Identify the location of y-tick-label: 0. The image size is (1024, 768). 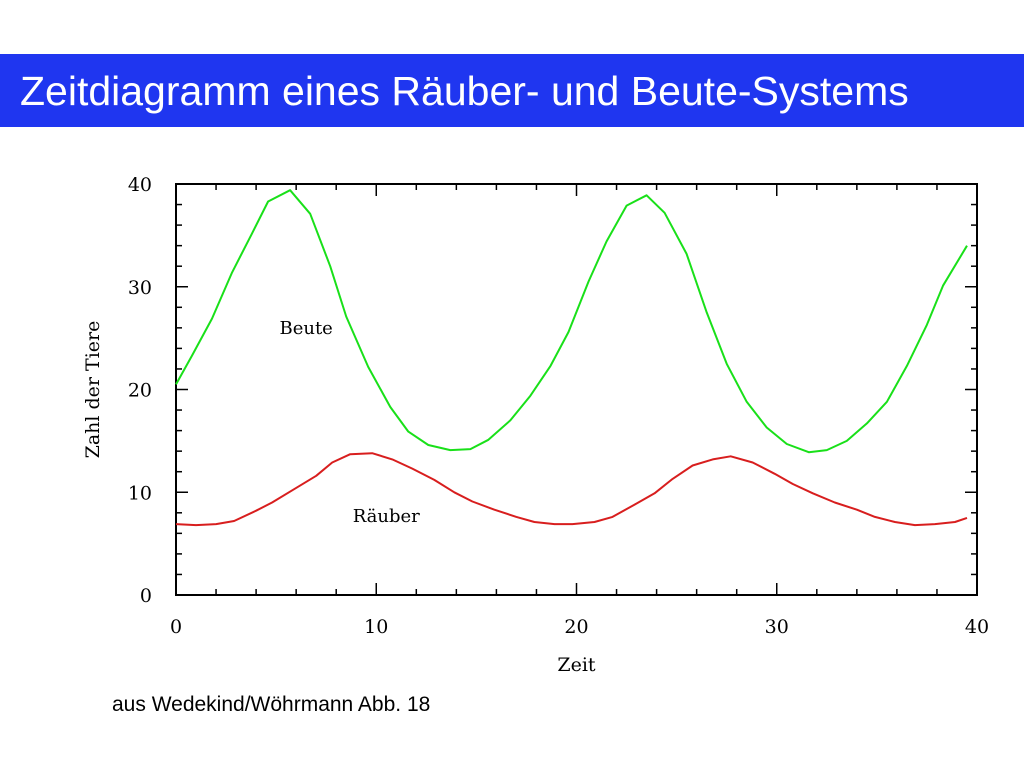
(146, 596).